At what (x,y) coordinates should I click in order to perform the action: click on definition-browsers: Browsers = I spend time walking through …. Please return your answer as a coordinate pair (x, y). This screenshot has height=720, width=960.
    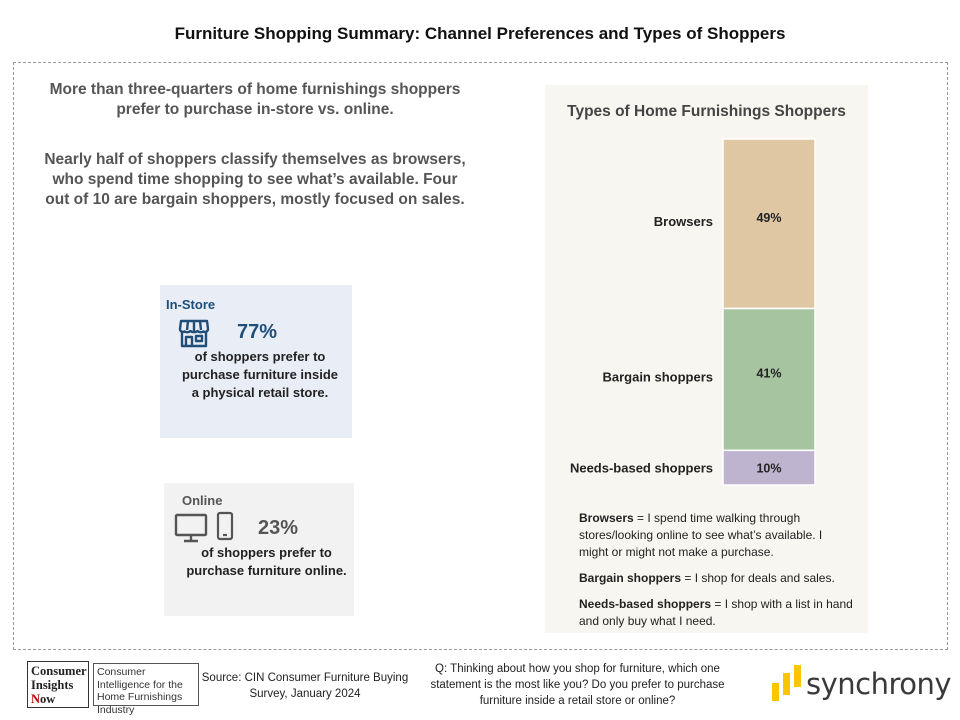
    Looking at the image, I should click on (701, 535).